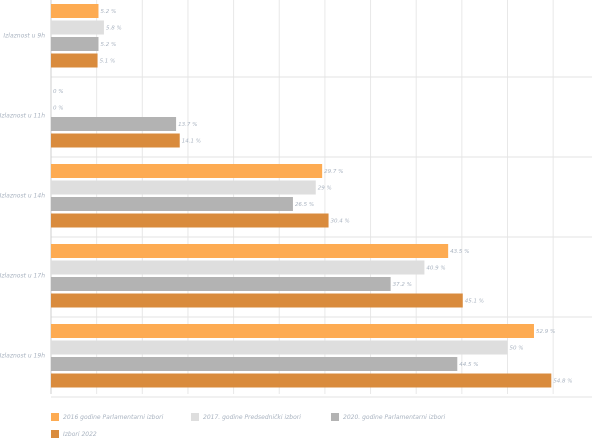 The width and height of the screenshot is (592, 444). I want to click on data-label: 5.8 %, so click(114, 29).